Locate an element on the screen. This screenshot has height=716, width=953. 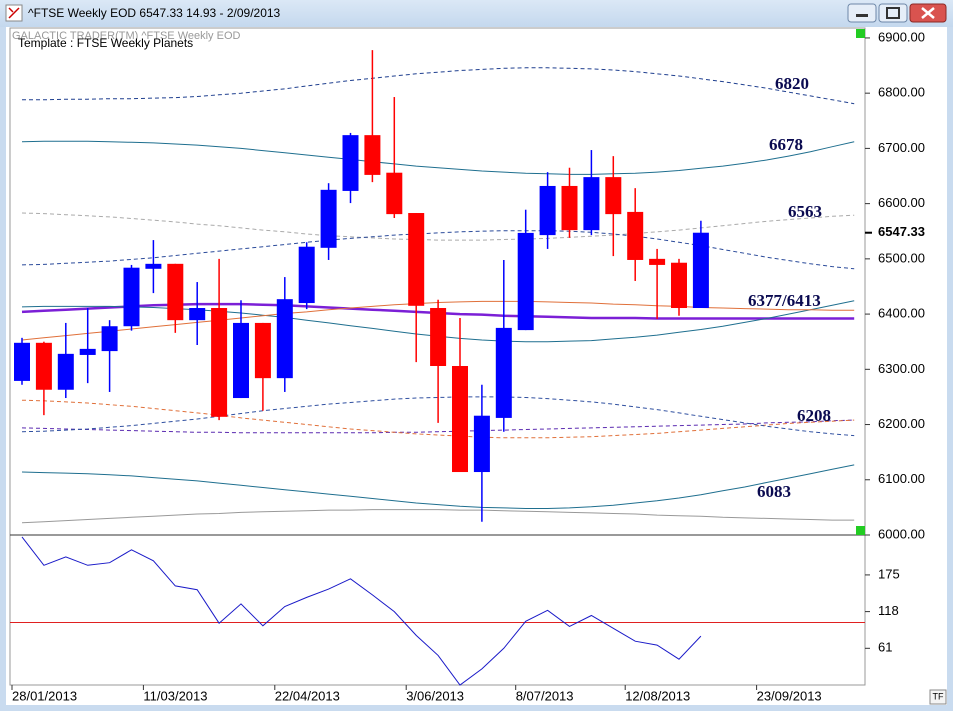
minimize-glyph is located at coordinates (862, 15).